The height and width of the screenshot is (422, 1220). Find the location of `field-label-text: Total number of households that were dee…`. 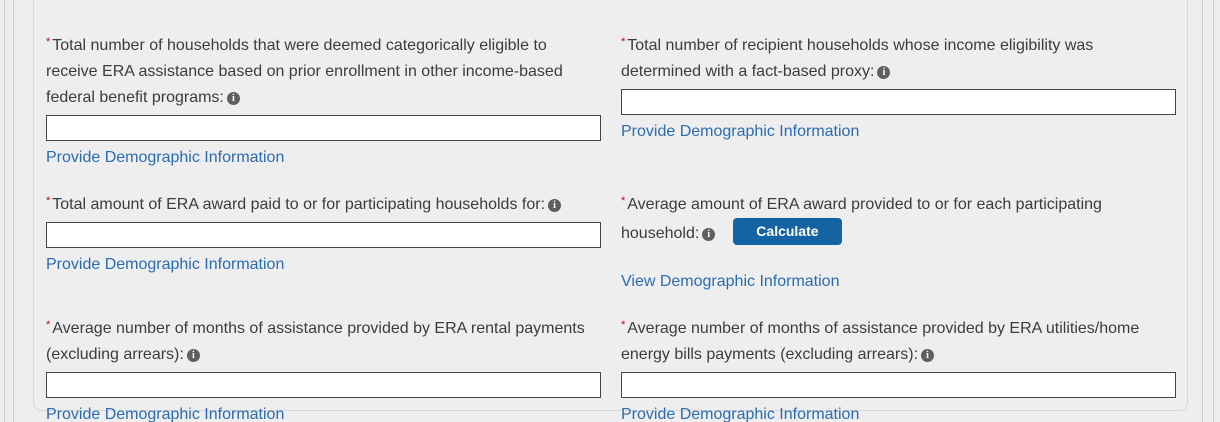

field-label-text: Total number of households that were dee… is located at coordinates (304, 71).